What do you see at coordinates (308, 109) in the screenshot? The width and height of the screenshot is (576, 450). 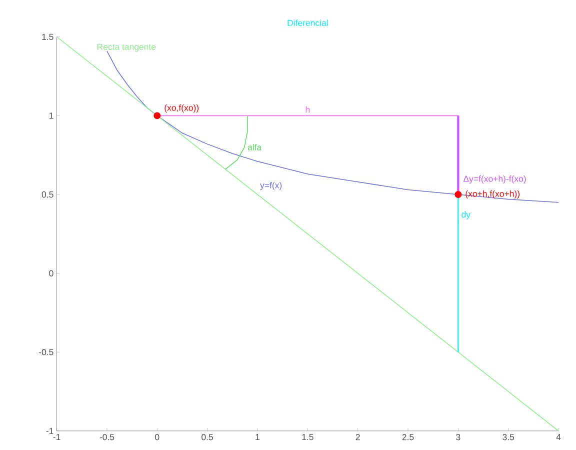 I see `series-label: h` at bounding box center [308, 109].